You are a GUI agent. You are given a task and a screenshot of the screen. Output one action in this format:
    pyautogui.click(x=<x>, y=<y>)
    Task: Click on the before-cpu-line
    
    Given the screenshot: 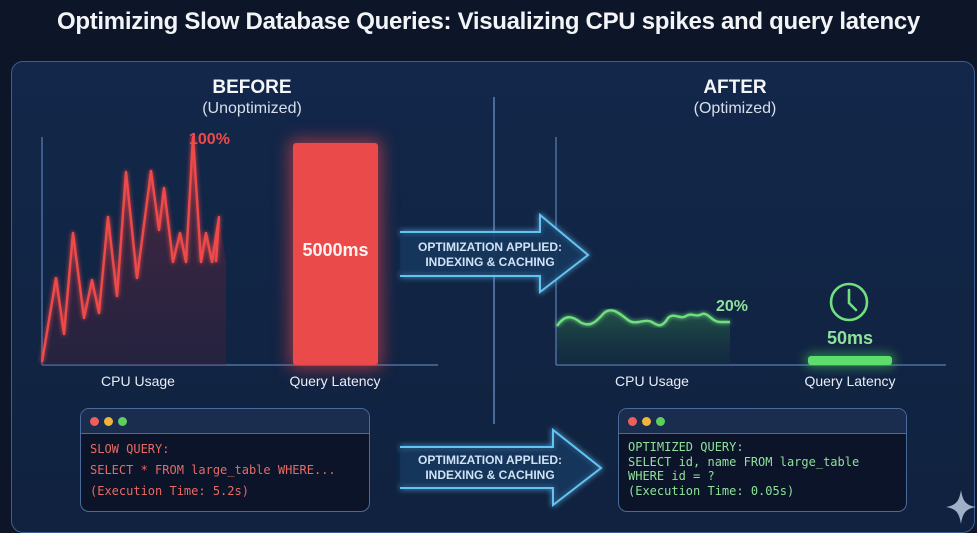 What is the action you would take?
    pyautogui.click(x=130, y=249)
    